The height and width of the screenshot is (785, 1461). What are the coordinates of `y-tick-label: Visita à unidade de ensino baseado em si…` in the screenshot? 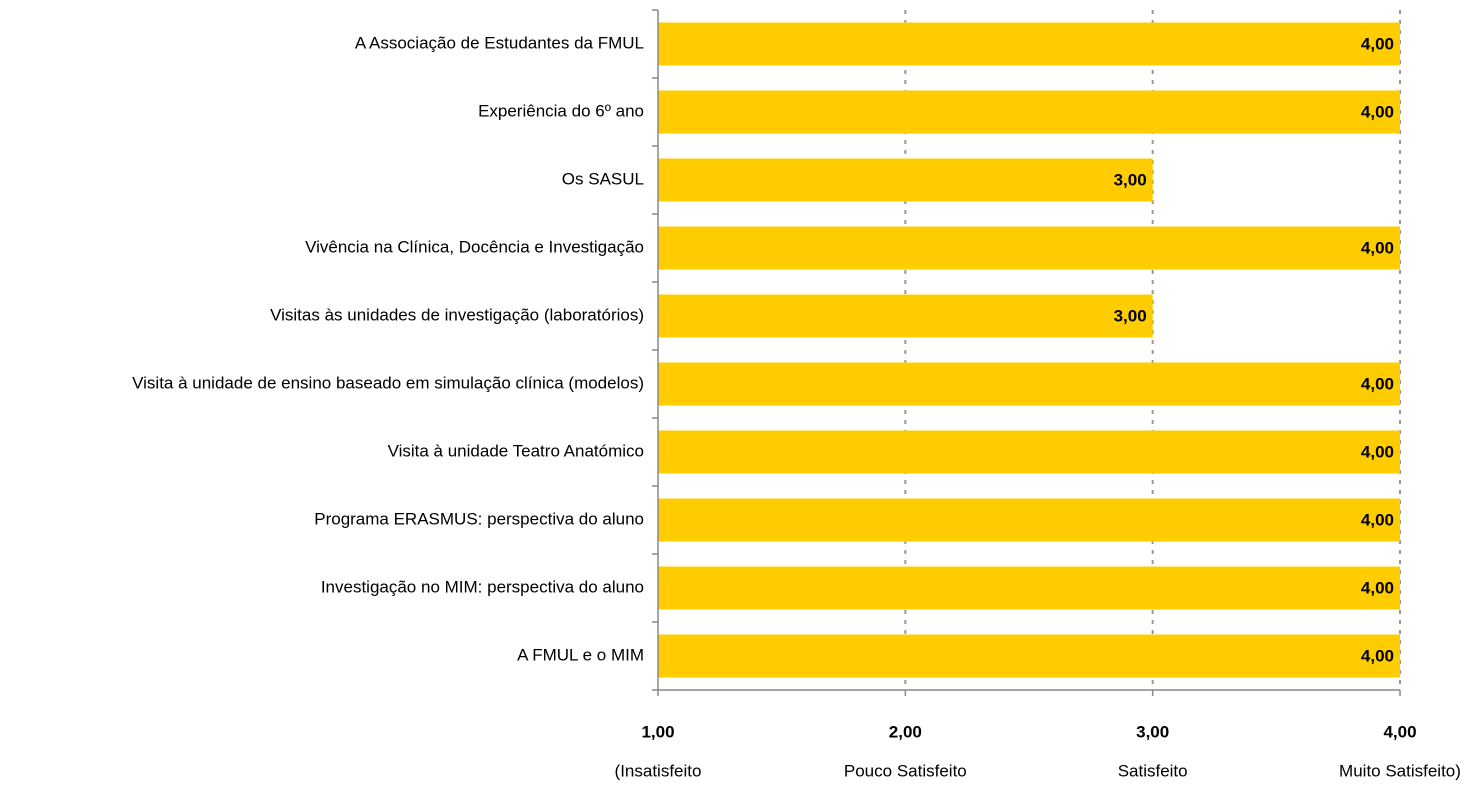 It's located at (388, 382).